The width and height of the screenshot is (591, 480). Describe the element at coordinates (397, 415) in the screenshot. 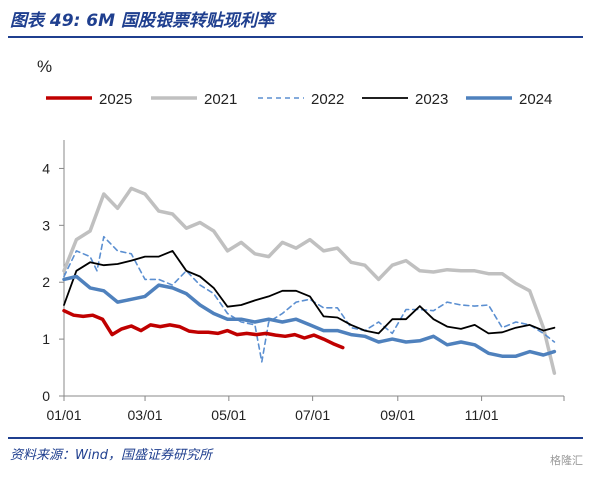

I see `x-tick-label: 09/01` at that location.